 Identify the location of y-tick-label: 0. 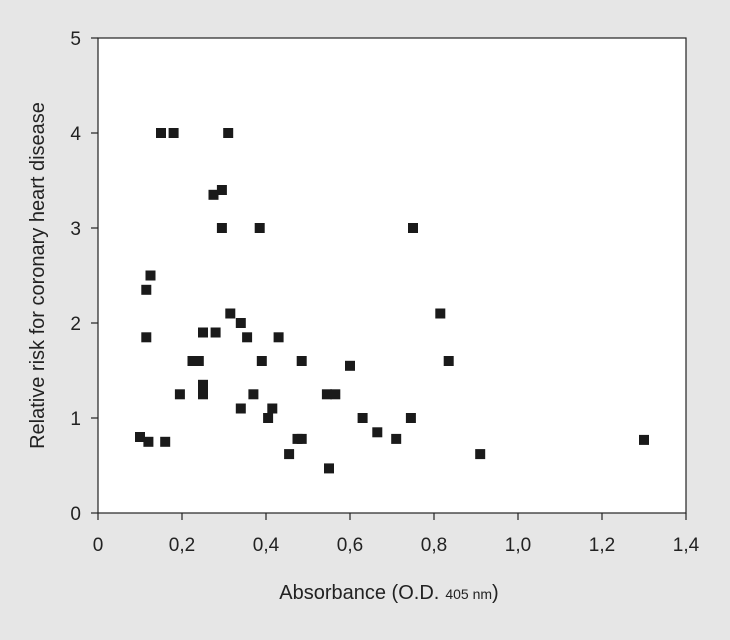
(75, 514).